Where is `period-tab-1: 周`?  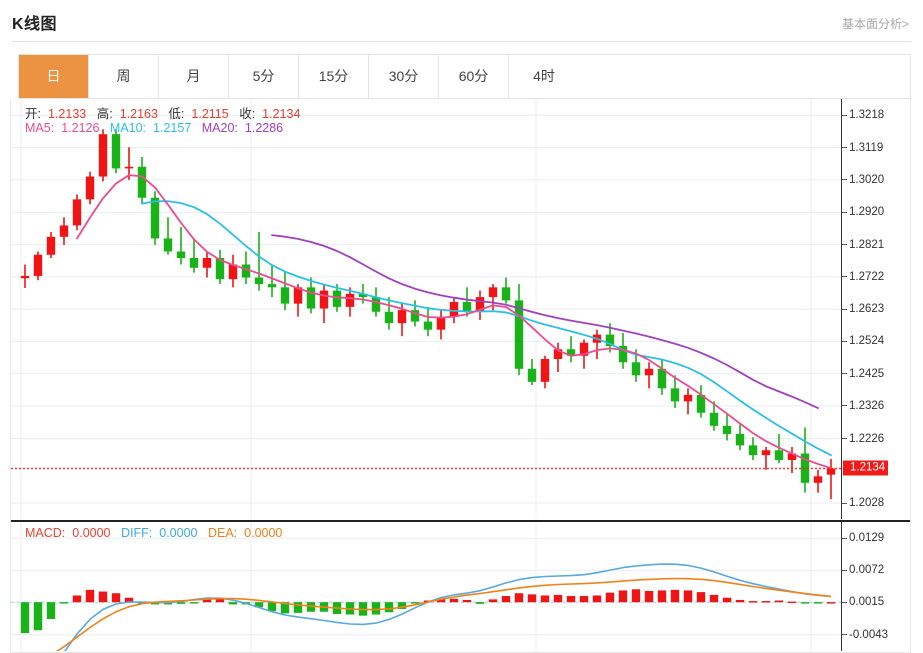 period-tab-1: 周 is located at coordinates (124, 76).